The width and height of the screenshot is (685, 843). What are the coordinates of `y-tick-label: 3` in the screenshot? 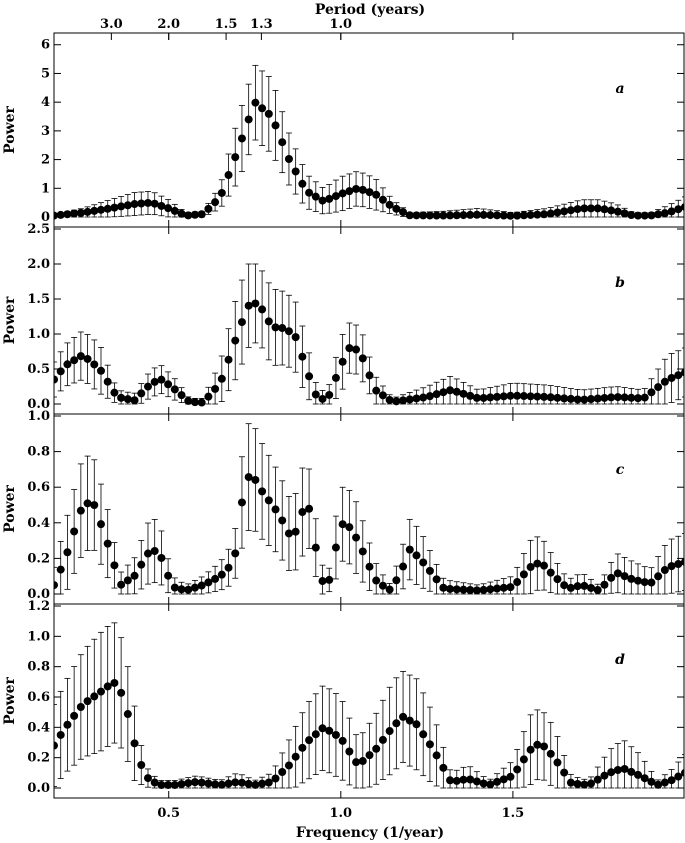 It's located at (45, 131).